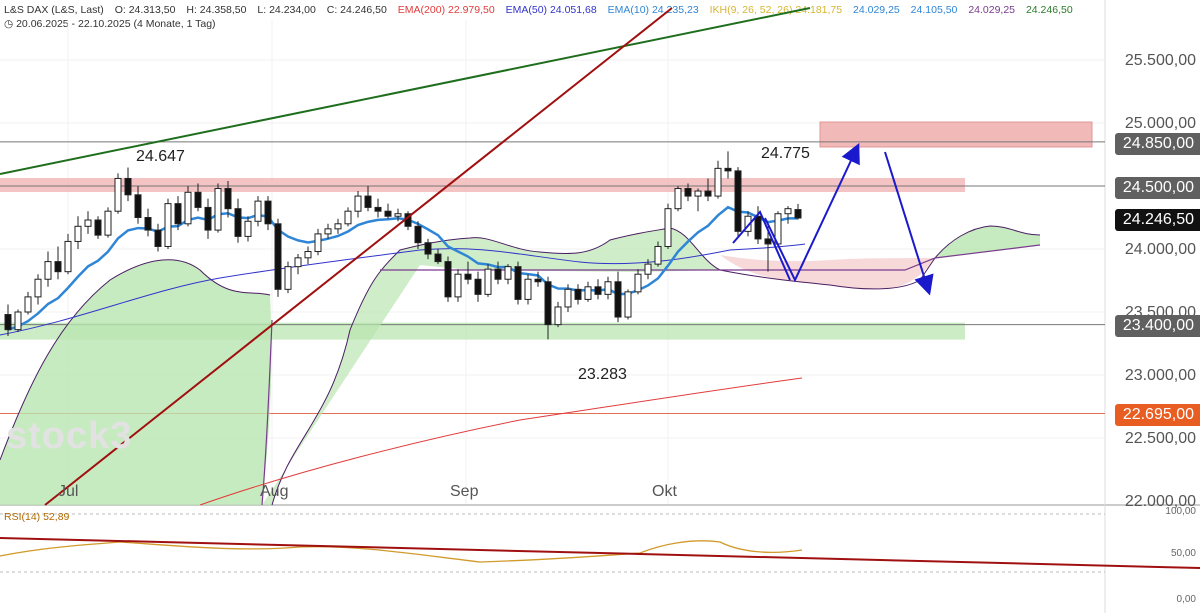 The width and height of the screenshot is (1200, 613). Describe the element at coordinates (551, 10) in the screenshot. I see `ema50-legend: EMA(50) 24.051,68` at that location.